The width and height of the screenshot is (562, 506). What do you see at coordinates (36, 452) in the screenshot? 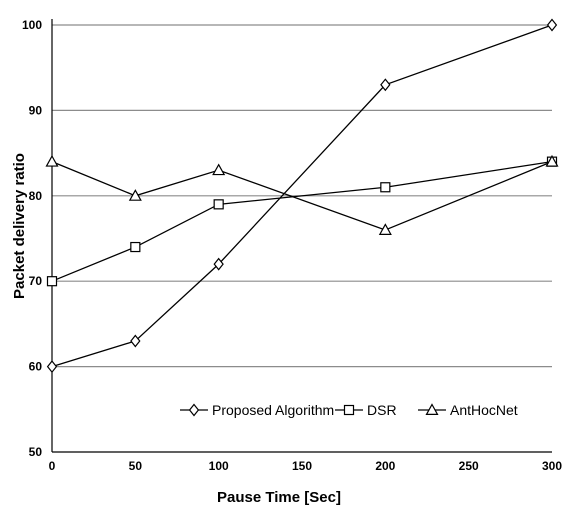
I see `y-tick-label: 50` at bounding box center [36, 452].